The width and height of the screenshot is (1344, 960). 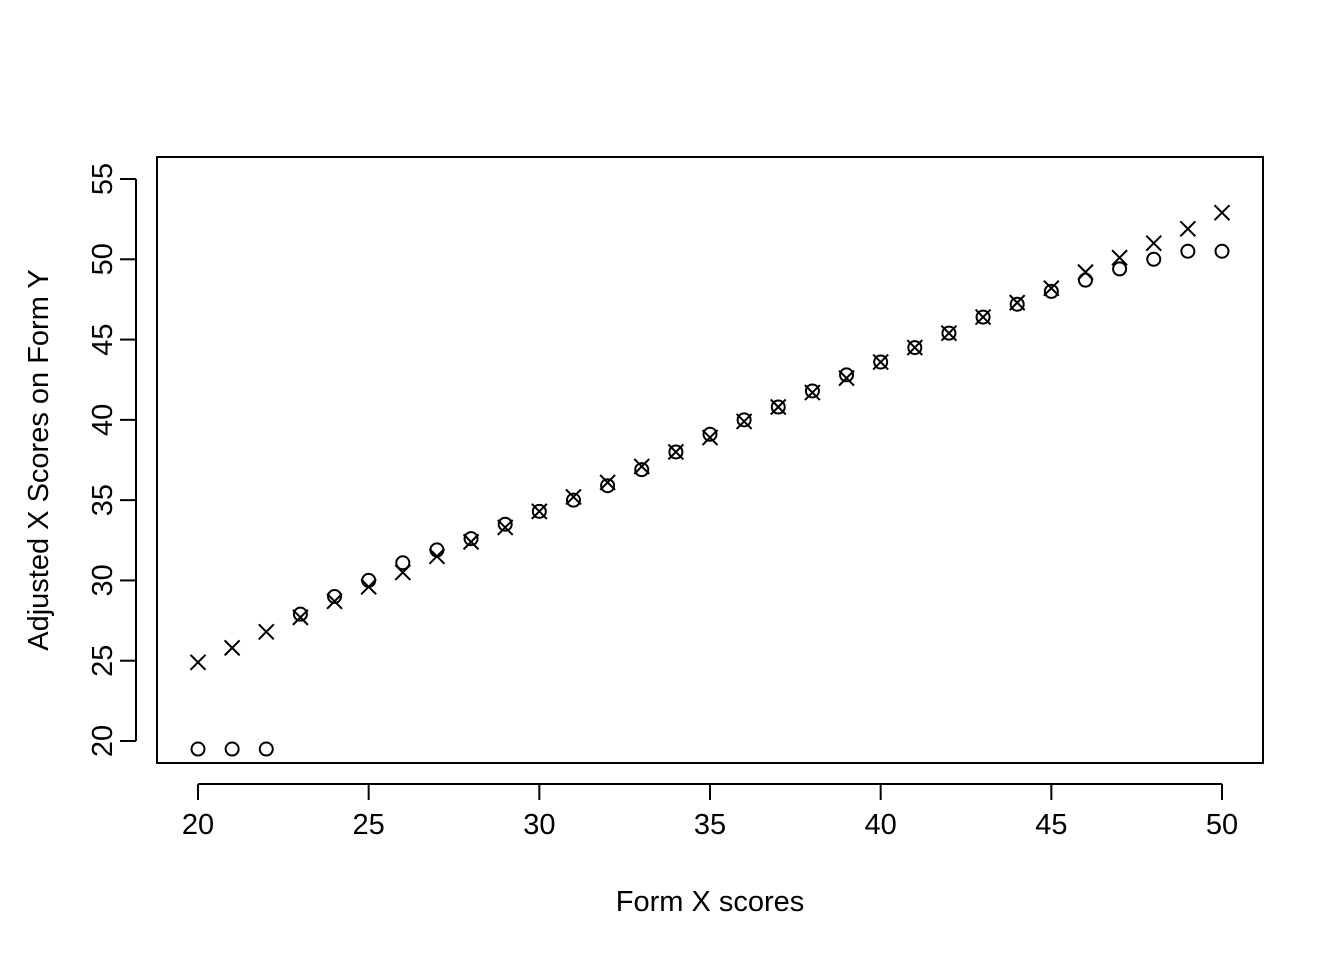 What do you see at coordinates (881, 825) in the screenshot?
I see `x-tick-label: 40` at bounding box center [881, 825].